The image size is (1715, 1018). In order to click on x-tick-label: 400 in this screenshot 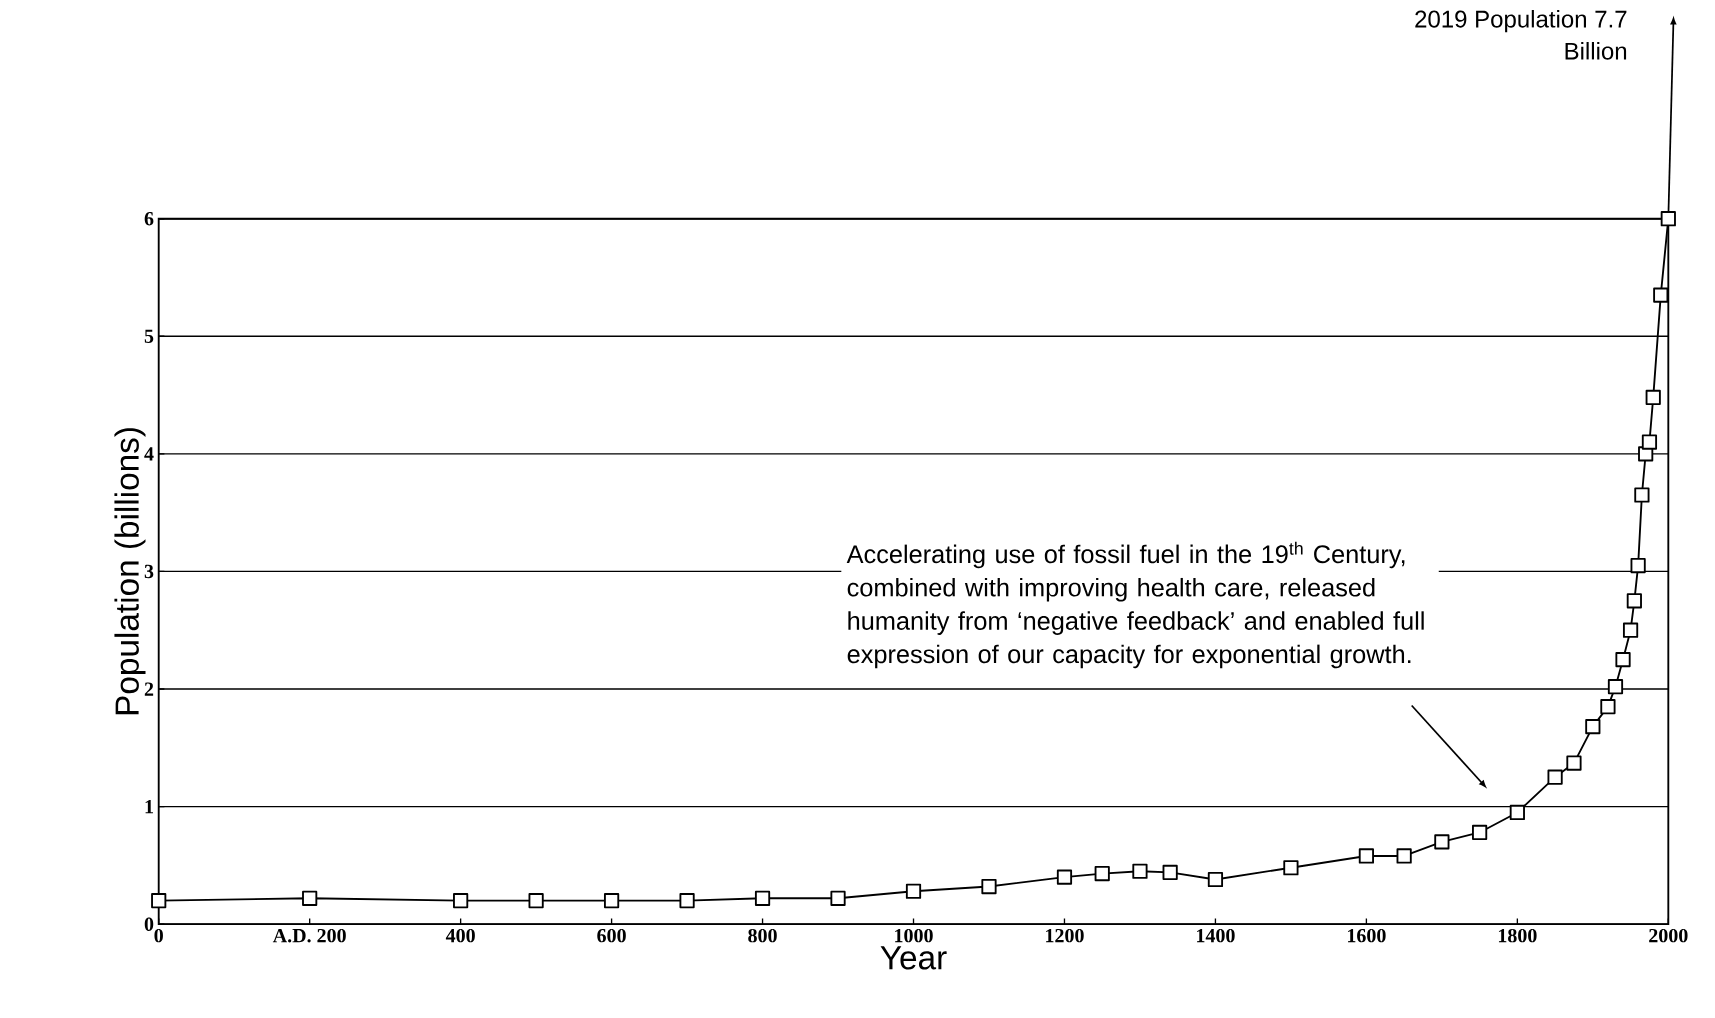, I will do `click(460, 936)`.